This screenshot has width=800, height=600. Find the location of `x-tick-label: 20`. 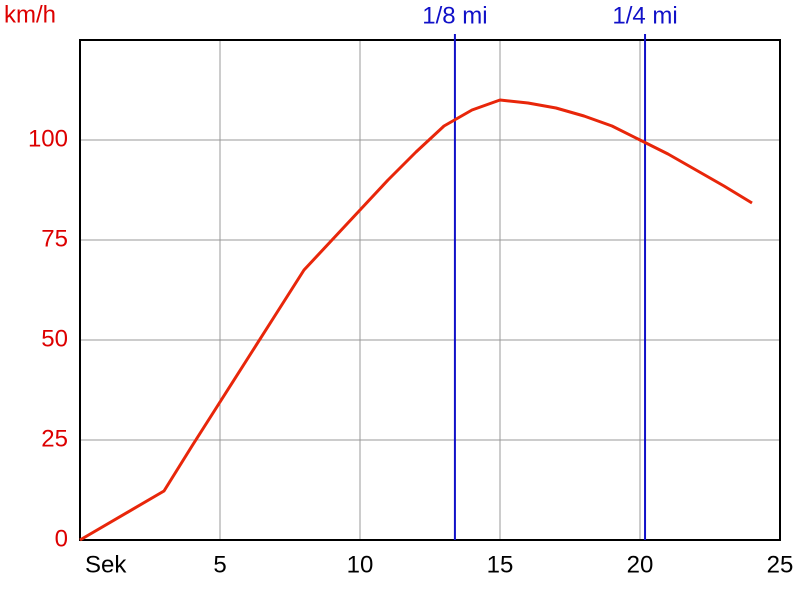

x-tick-label: 20 is located at coordinates (640, 564).